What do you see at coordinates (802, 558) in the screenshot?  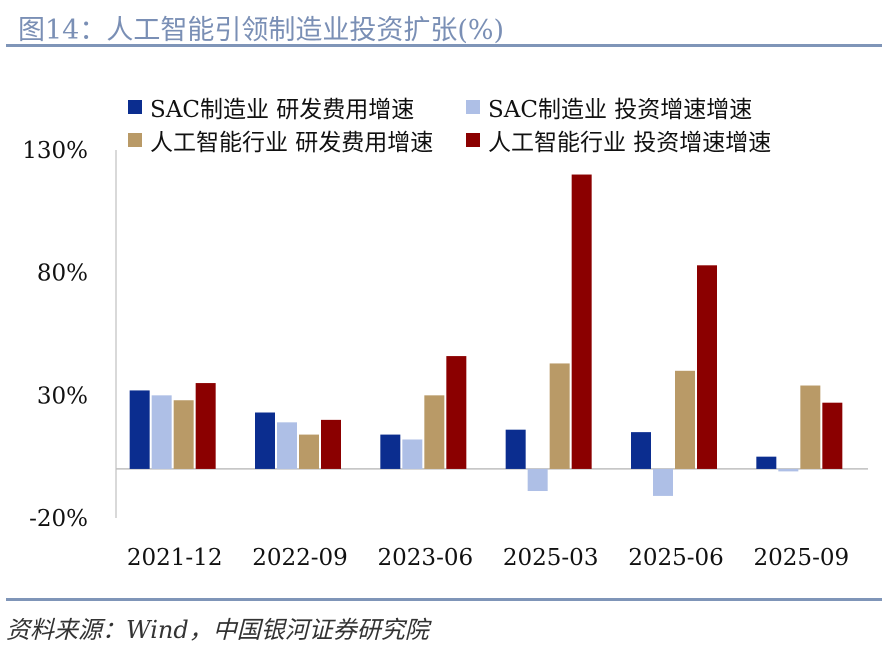 I see `x-tick-label: 2025-09` at bounding box center [802, 558].